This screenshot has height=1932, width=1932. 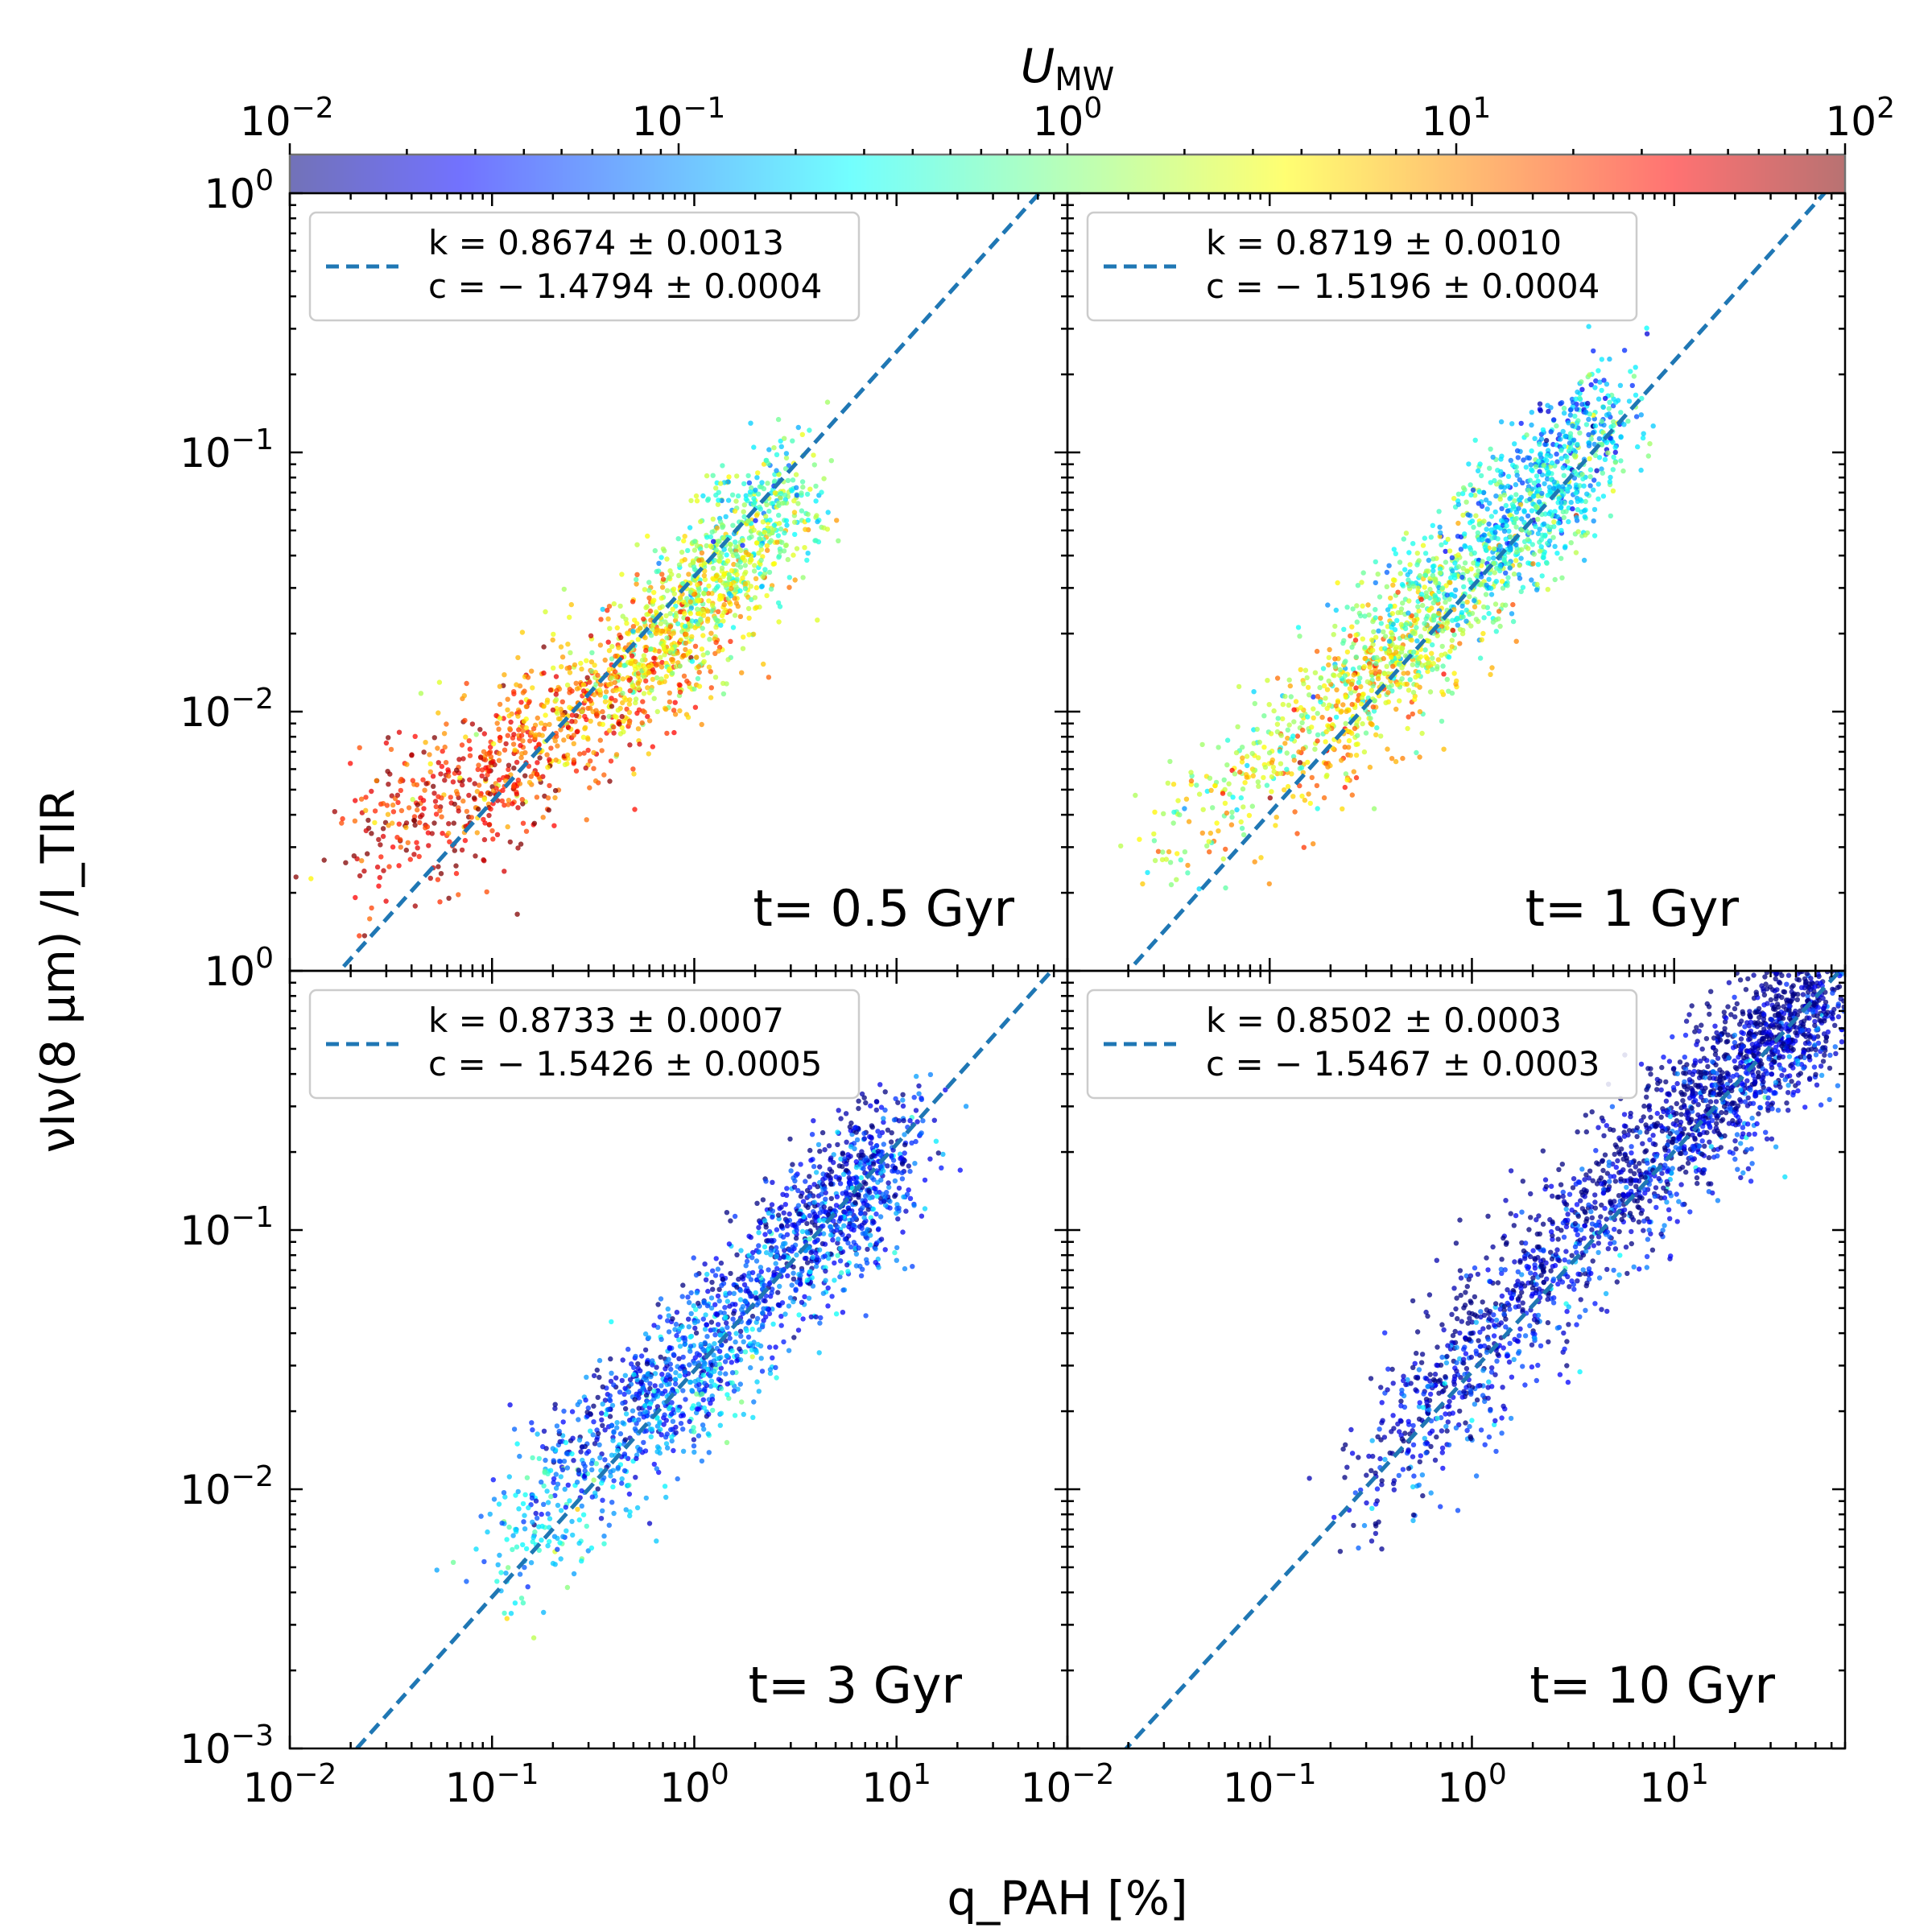 I want to click on scatter-points-p2, so click(x=1387, y=608).